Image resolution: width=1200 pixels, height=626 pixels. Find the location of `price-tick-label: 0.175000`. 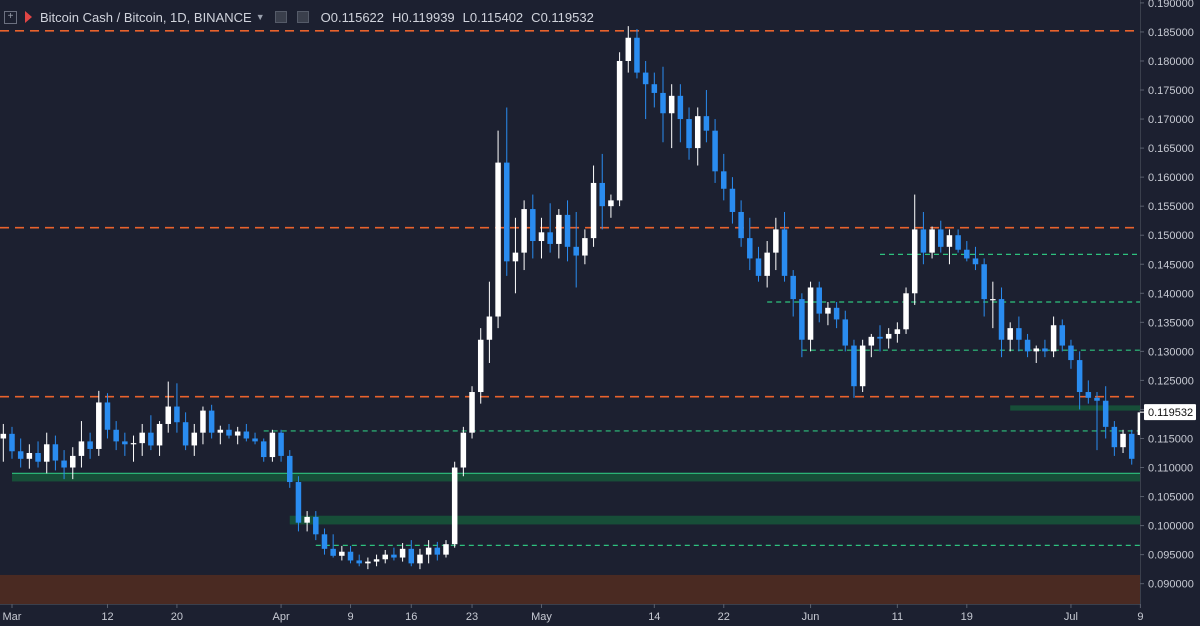

price-tick-label: 0.175000 is located at coordinates (1171, 91).